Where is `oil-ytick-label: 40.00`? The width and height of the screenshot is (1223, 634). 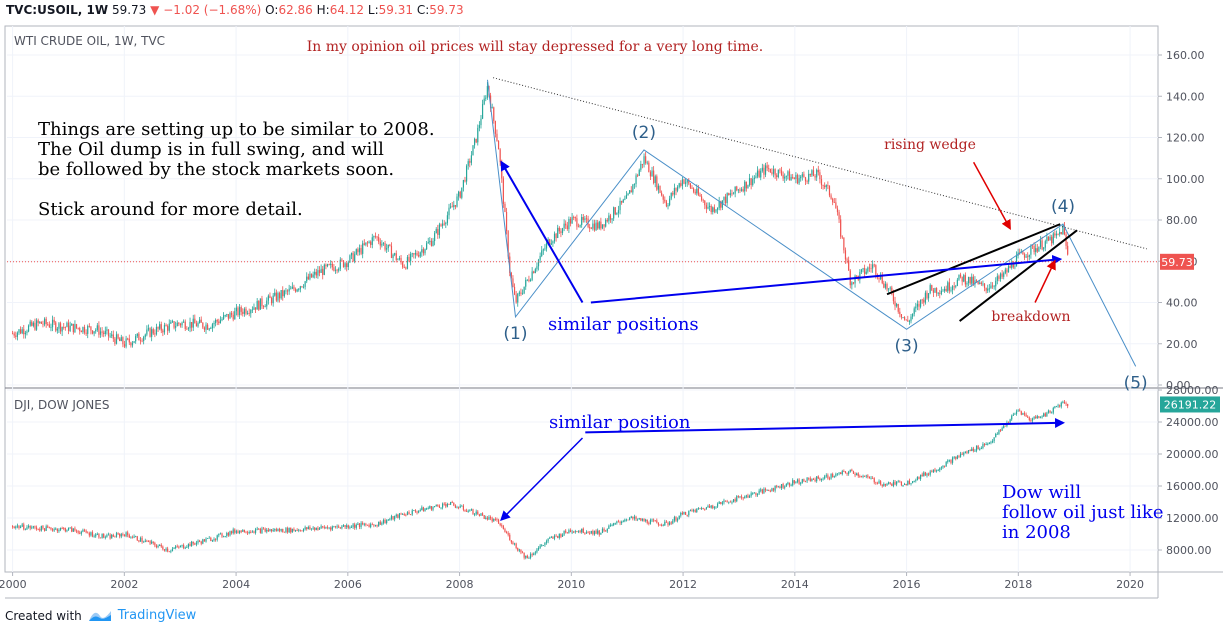
oil-ytick-label: 40.00 is located at coordinates (1182, 303).